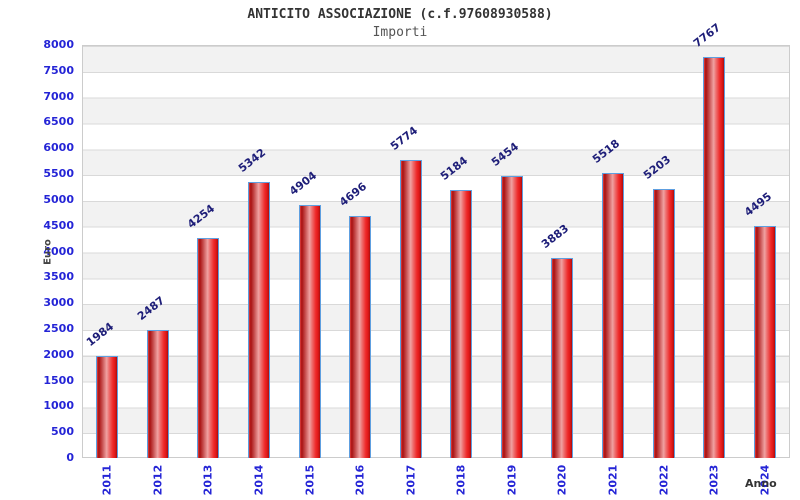  I want to click on y-tick-label: 7500, so click(58, 70).